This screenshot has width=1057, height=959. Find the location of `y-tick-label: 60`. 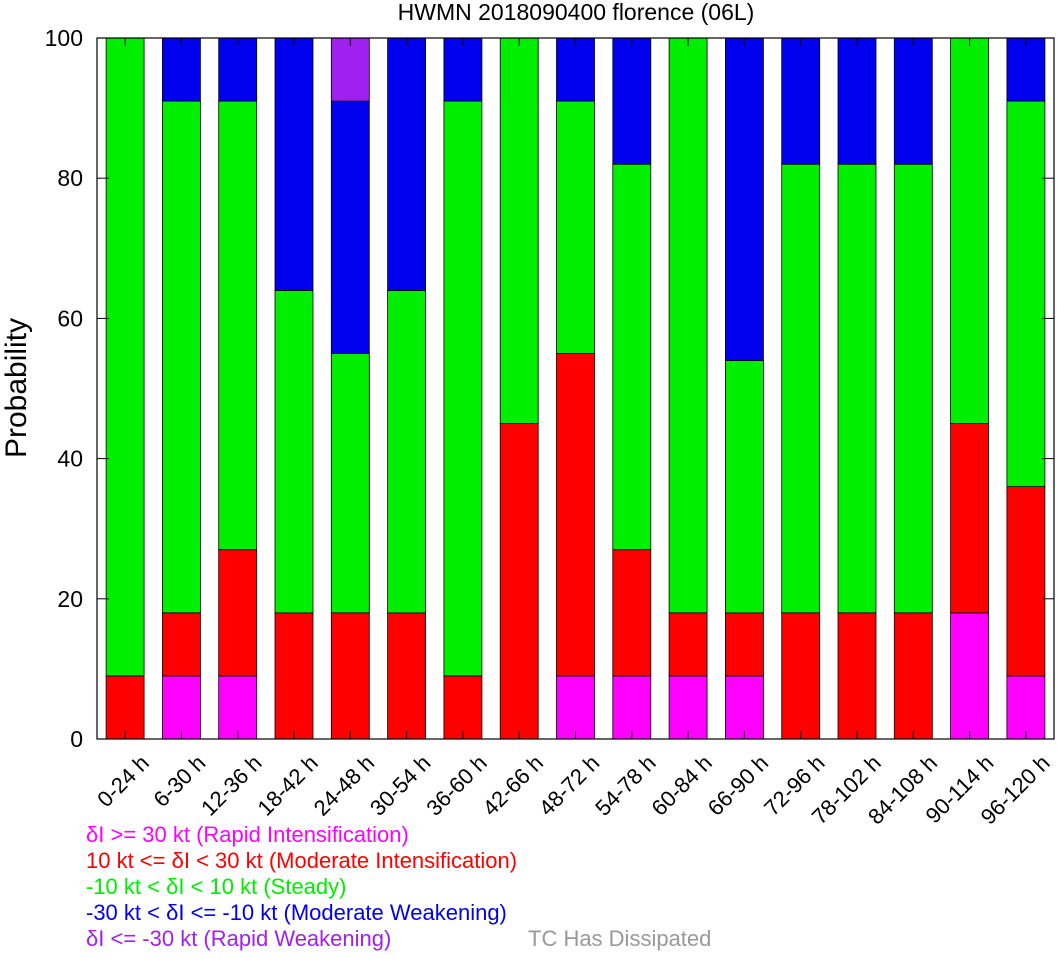

y-tick-label: 60 is located at coordinates (70, 318).